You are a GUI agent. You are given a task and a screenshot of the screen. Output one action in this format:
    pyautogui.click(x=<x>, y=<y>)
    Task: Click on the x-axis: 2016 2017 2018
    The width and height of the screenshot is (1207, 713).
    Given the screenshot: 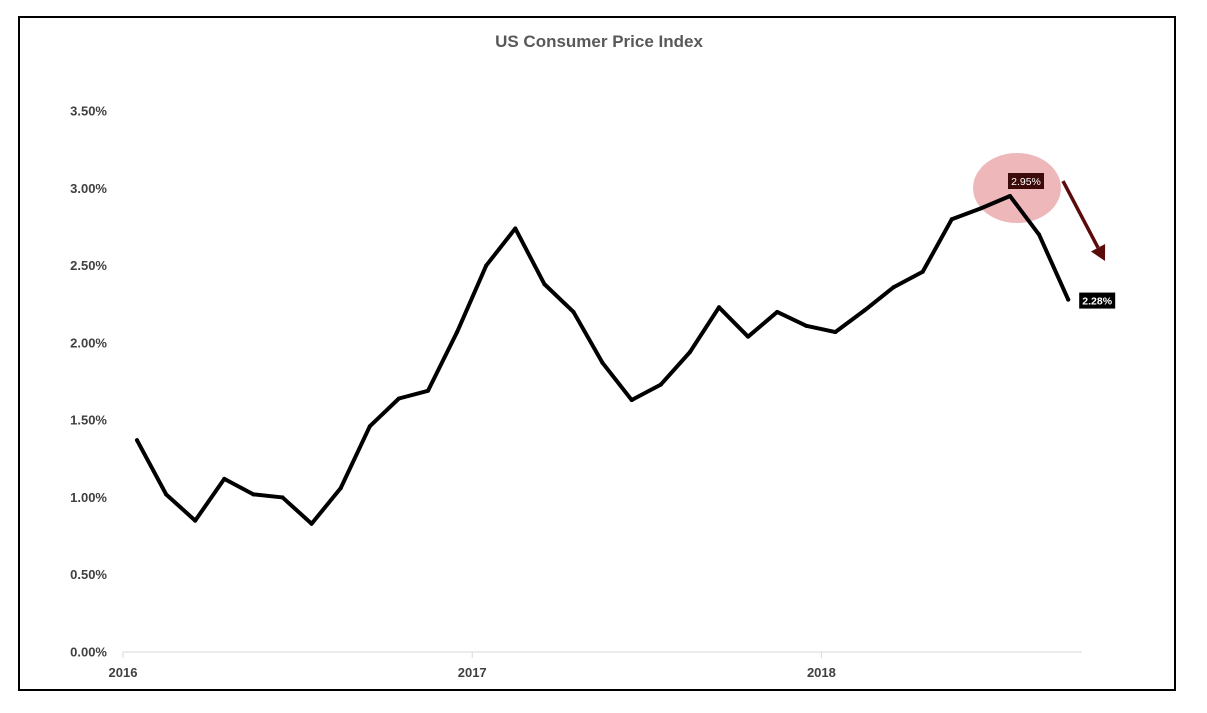 What is the action you would take?
    pyautogui.click(x=595, y=665)
    